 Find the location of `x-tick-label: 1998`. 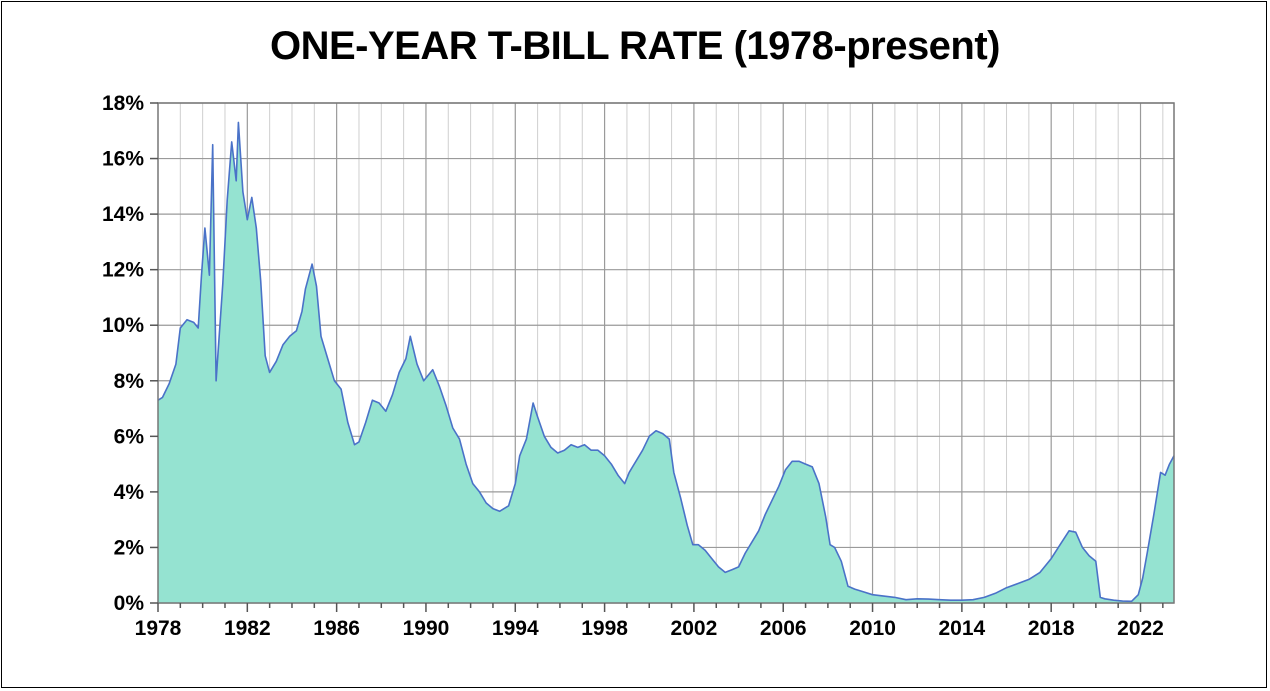

x-tick-label: 1998 is located at coordinates (604, 628).